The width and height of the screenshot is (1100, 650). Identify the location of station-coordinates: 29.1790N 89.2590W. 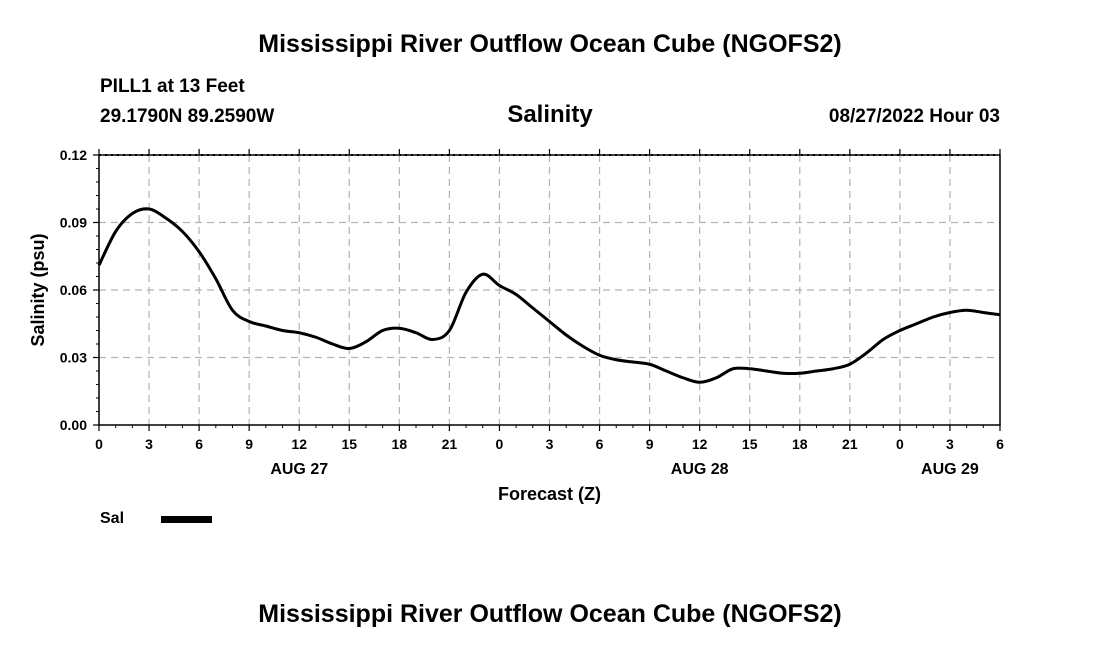
(187, 116).